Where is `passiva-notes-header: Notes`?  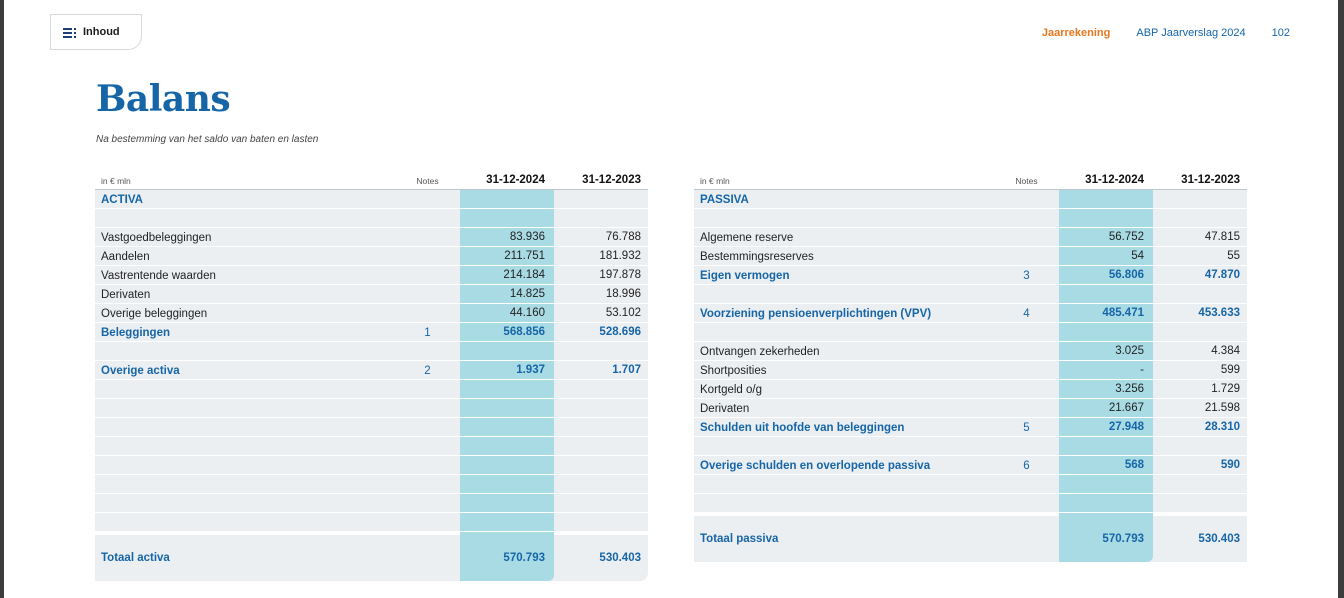
passiva-notes-header: Notes is located at coordinates (1026, 180).